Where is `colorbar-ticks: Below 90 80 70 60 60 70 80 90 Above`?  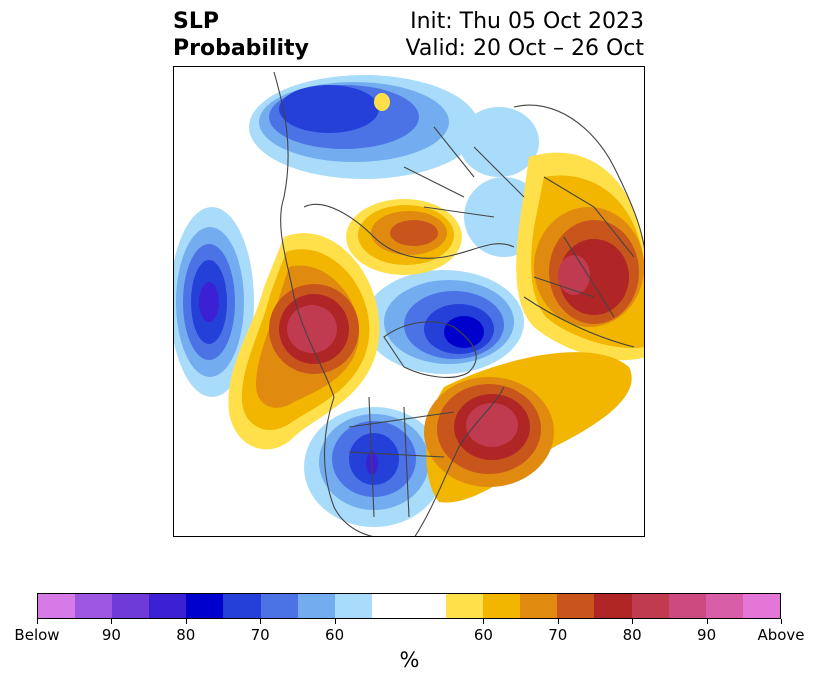
colorbar-ticks: Below 90 80 70 60 60 70 80 90 Above is located at coordinates (409, 633).